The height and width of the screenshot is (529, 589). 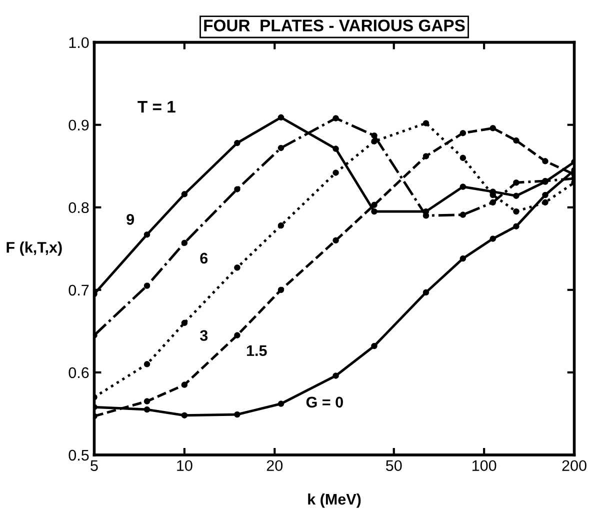 I want to click on series-label: G = 0, so click(x=324, y=402).